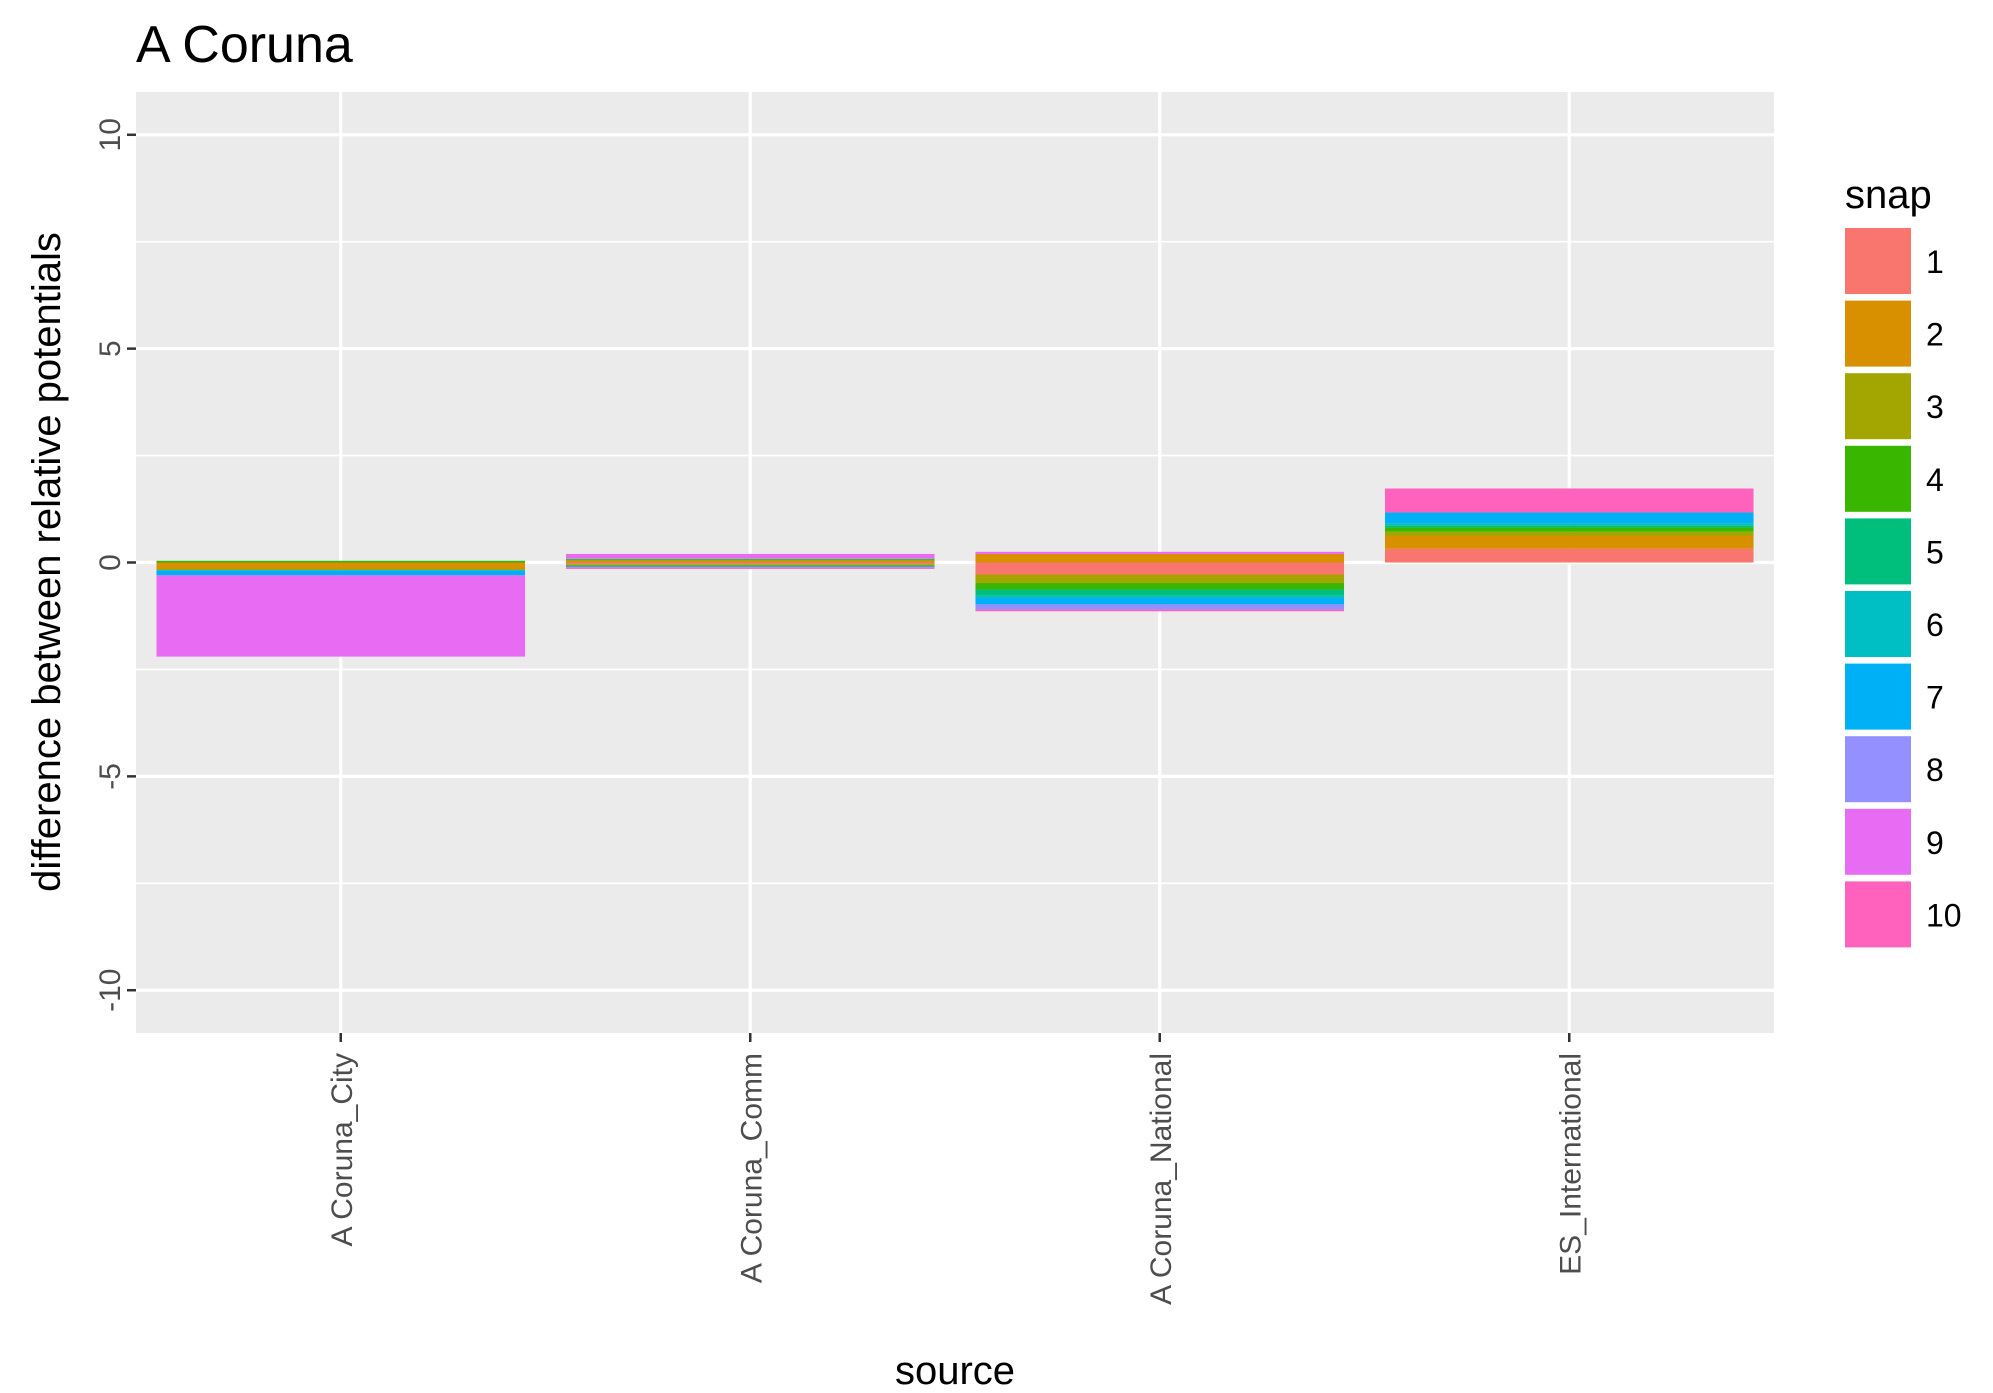  What do you see at coordinates (1935, 625) in the screenshot?
I see `legend-label: 6` at bounding box center [1935, 625].